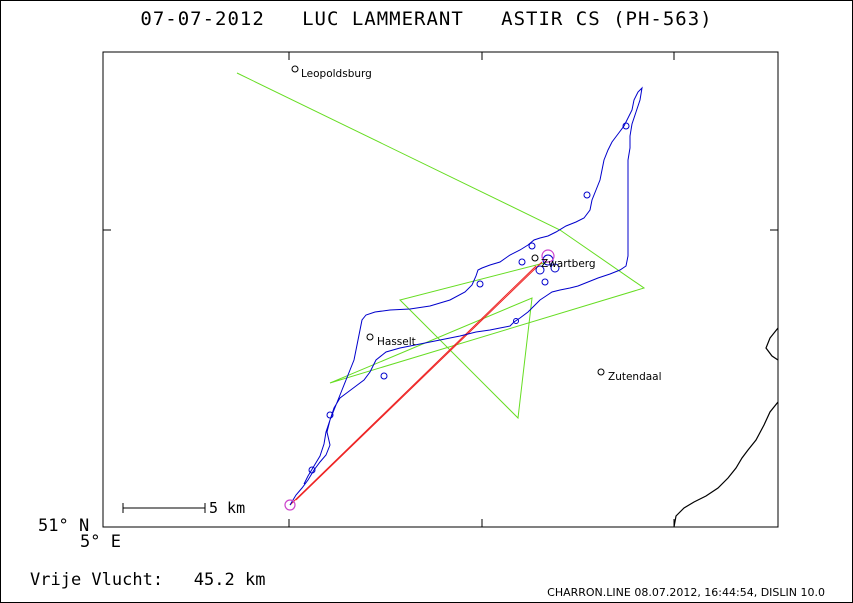  I want to click on town-leopoldsburg: Leopoldsburg, so click(331, 72).